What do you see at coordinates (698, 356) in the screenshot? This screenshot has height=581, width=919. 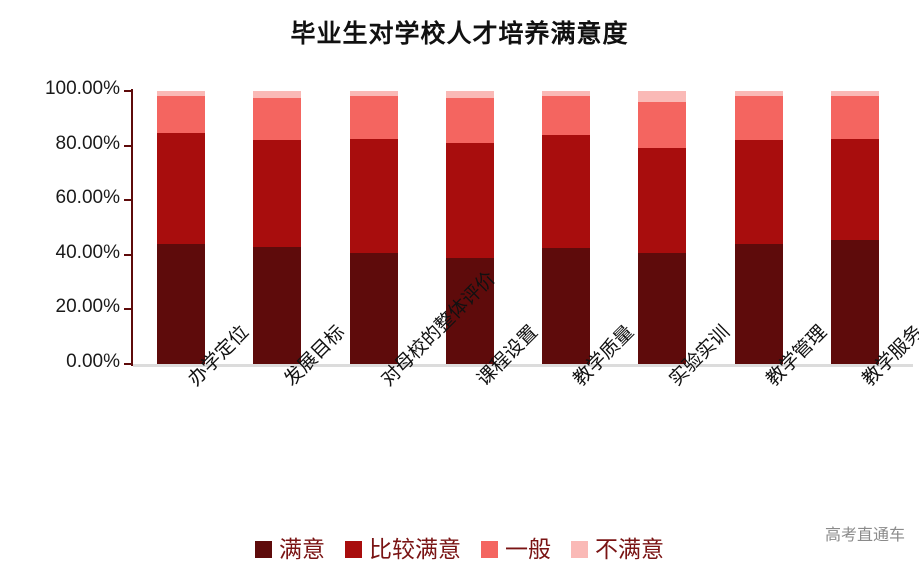 I see `x-axis-category-anchor: 实验实训` at bounding box center [698, 356].